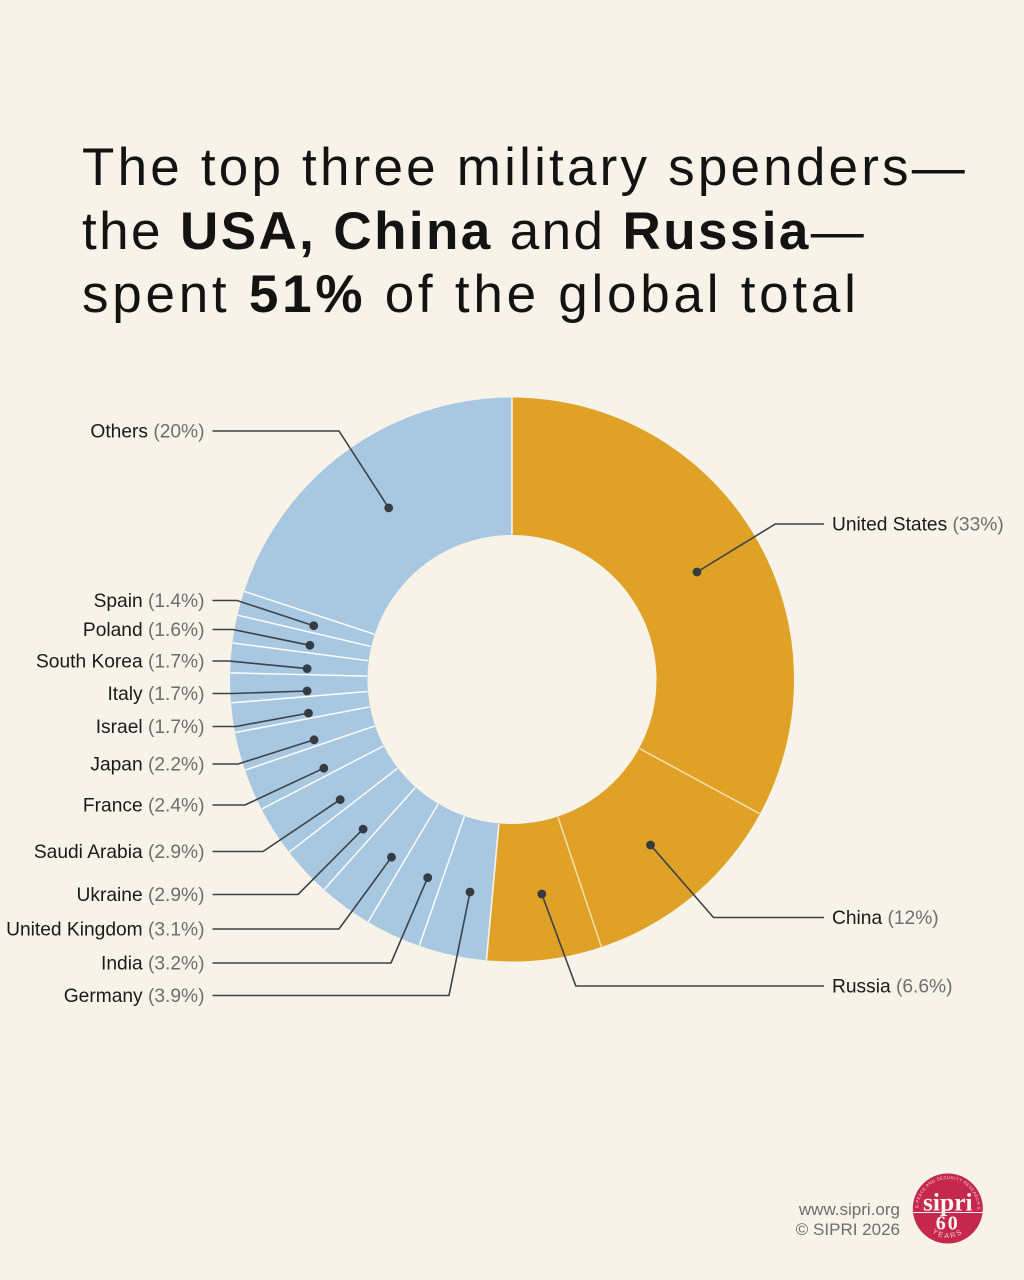 Image resolution: width=1024 pixels, height=1280 pixels. Describe the element at coordinates (147, 764) in the screenshot. I see `svg-text: Japan (2.2%)` at that location.